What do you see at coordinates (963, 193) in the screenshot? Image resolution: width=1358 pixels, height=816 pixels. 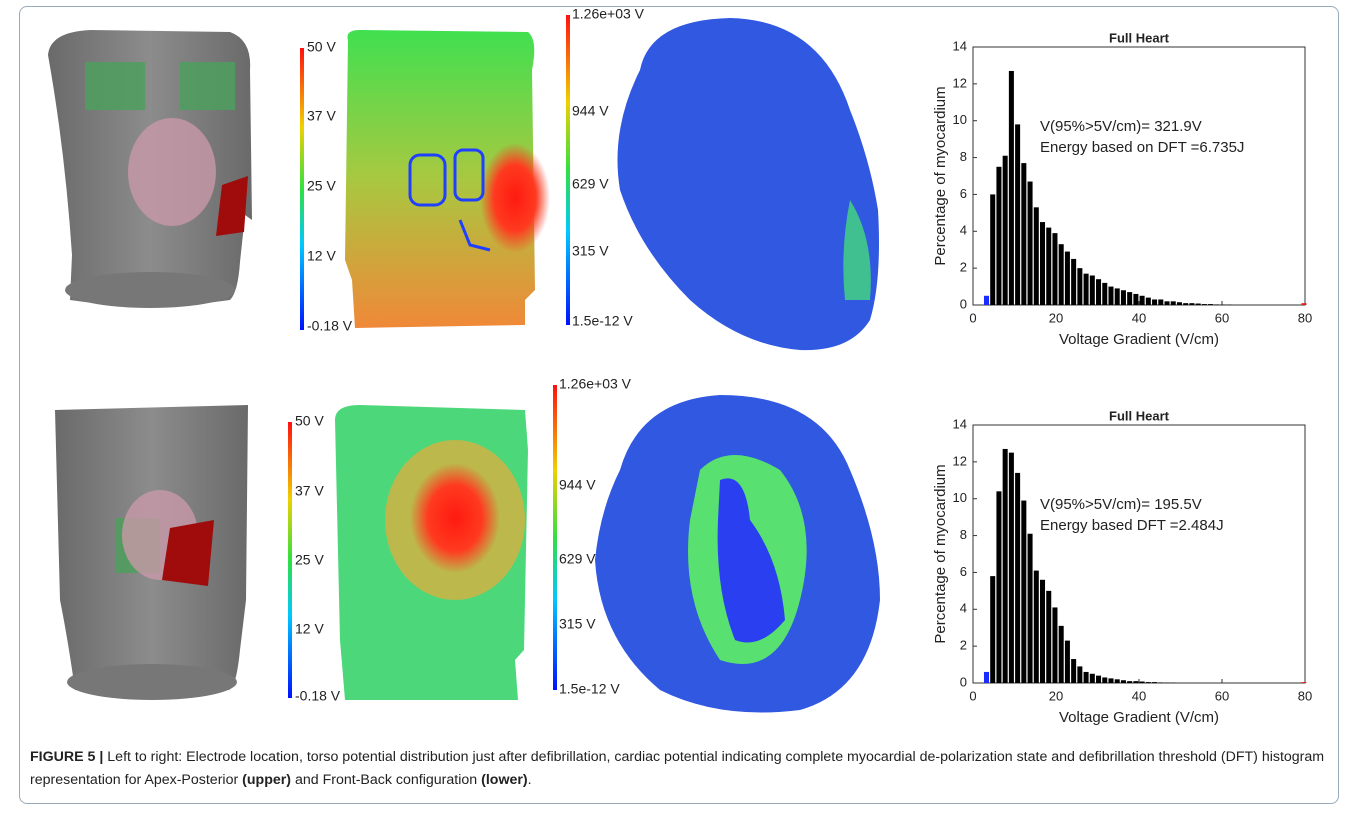 I see `y-tick-label: 6` at bounding box center [963, 193].